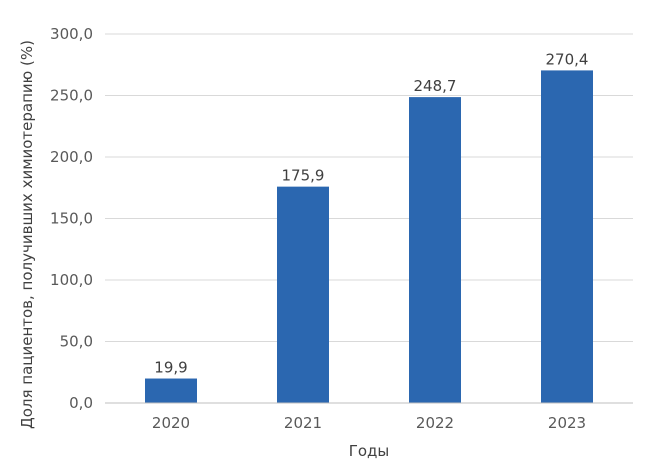  I want to click on y-tick-label: 150,0, so click(71, 219).